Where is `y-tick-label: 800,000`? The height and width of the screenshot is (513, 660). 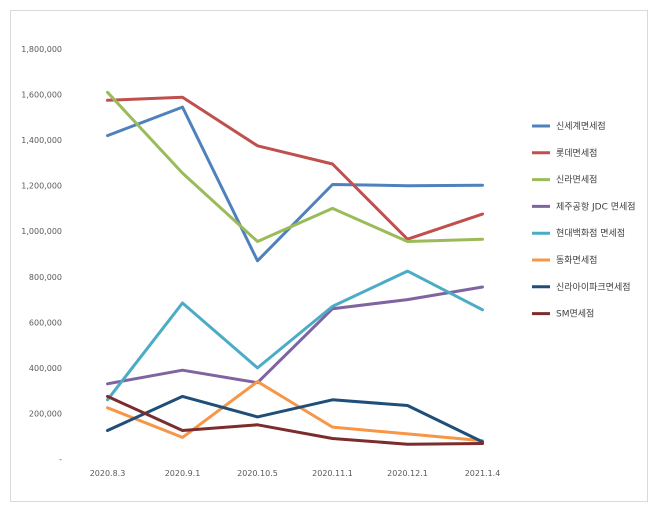
y-tick-label: 800,000 is located at coordinates (45, 277).